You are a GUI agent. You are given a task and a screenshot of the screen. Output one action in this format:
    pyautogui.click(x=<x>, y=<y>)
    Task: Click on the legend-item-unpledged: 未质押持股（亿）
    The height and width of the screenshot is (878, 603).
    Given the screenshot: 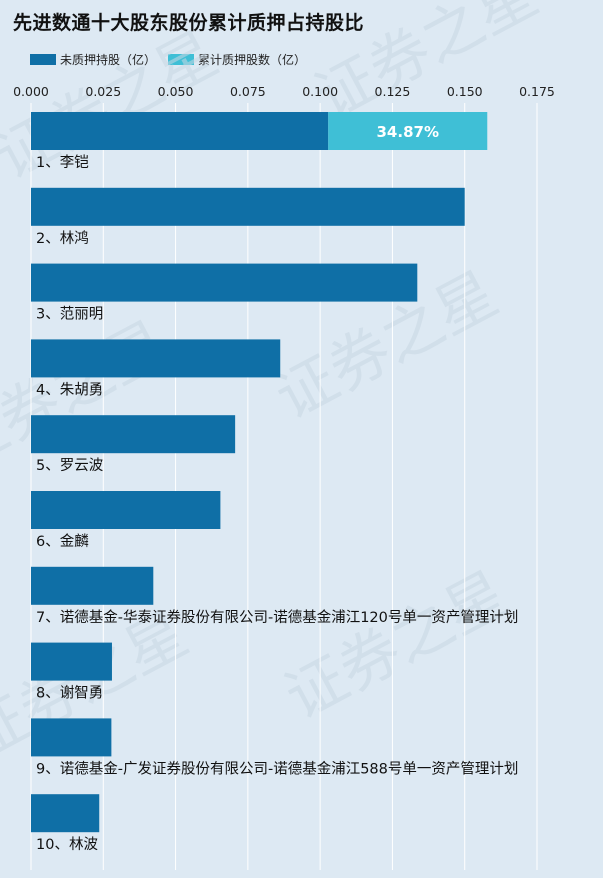 What is the action you would take?
    pyautogui.click(x=93, y=59)
    